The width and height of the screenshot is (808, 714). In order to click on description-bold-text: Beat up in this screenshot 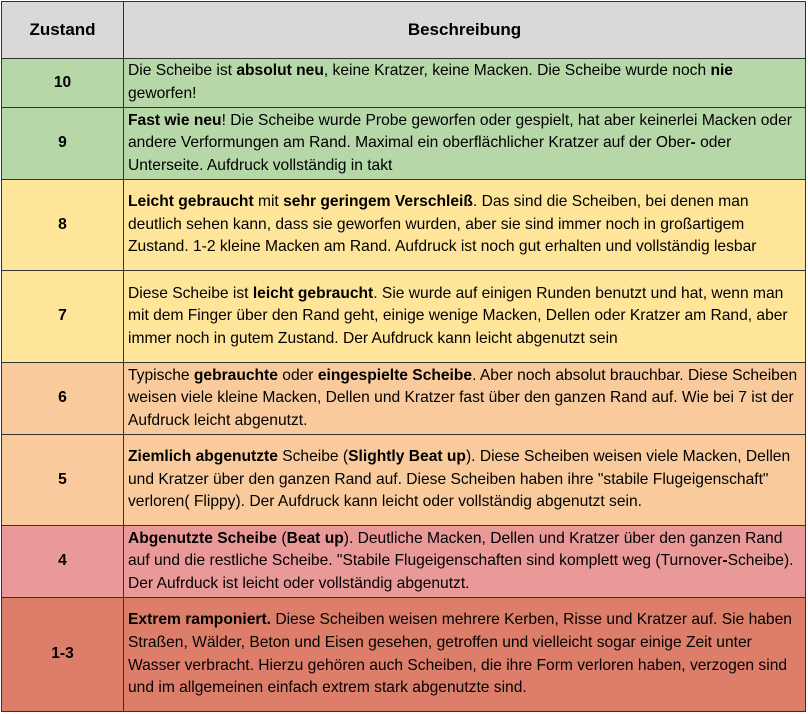, I will do `click(315, 538)`.